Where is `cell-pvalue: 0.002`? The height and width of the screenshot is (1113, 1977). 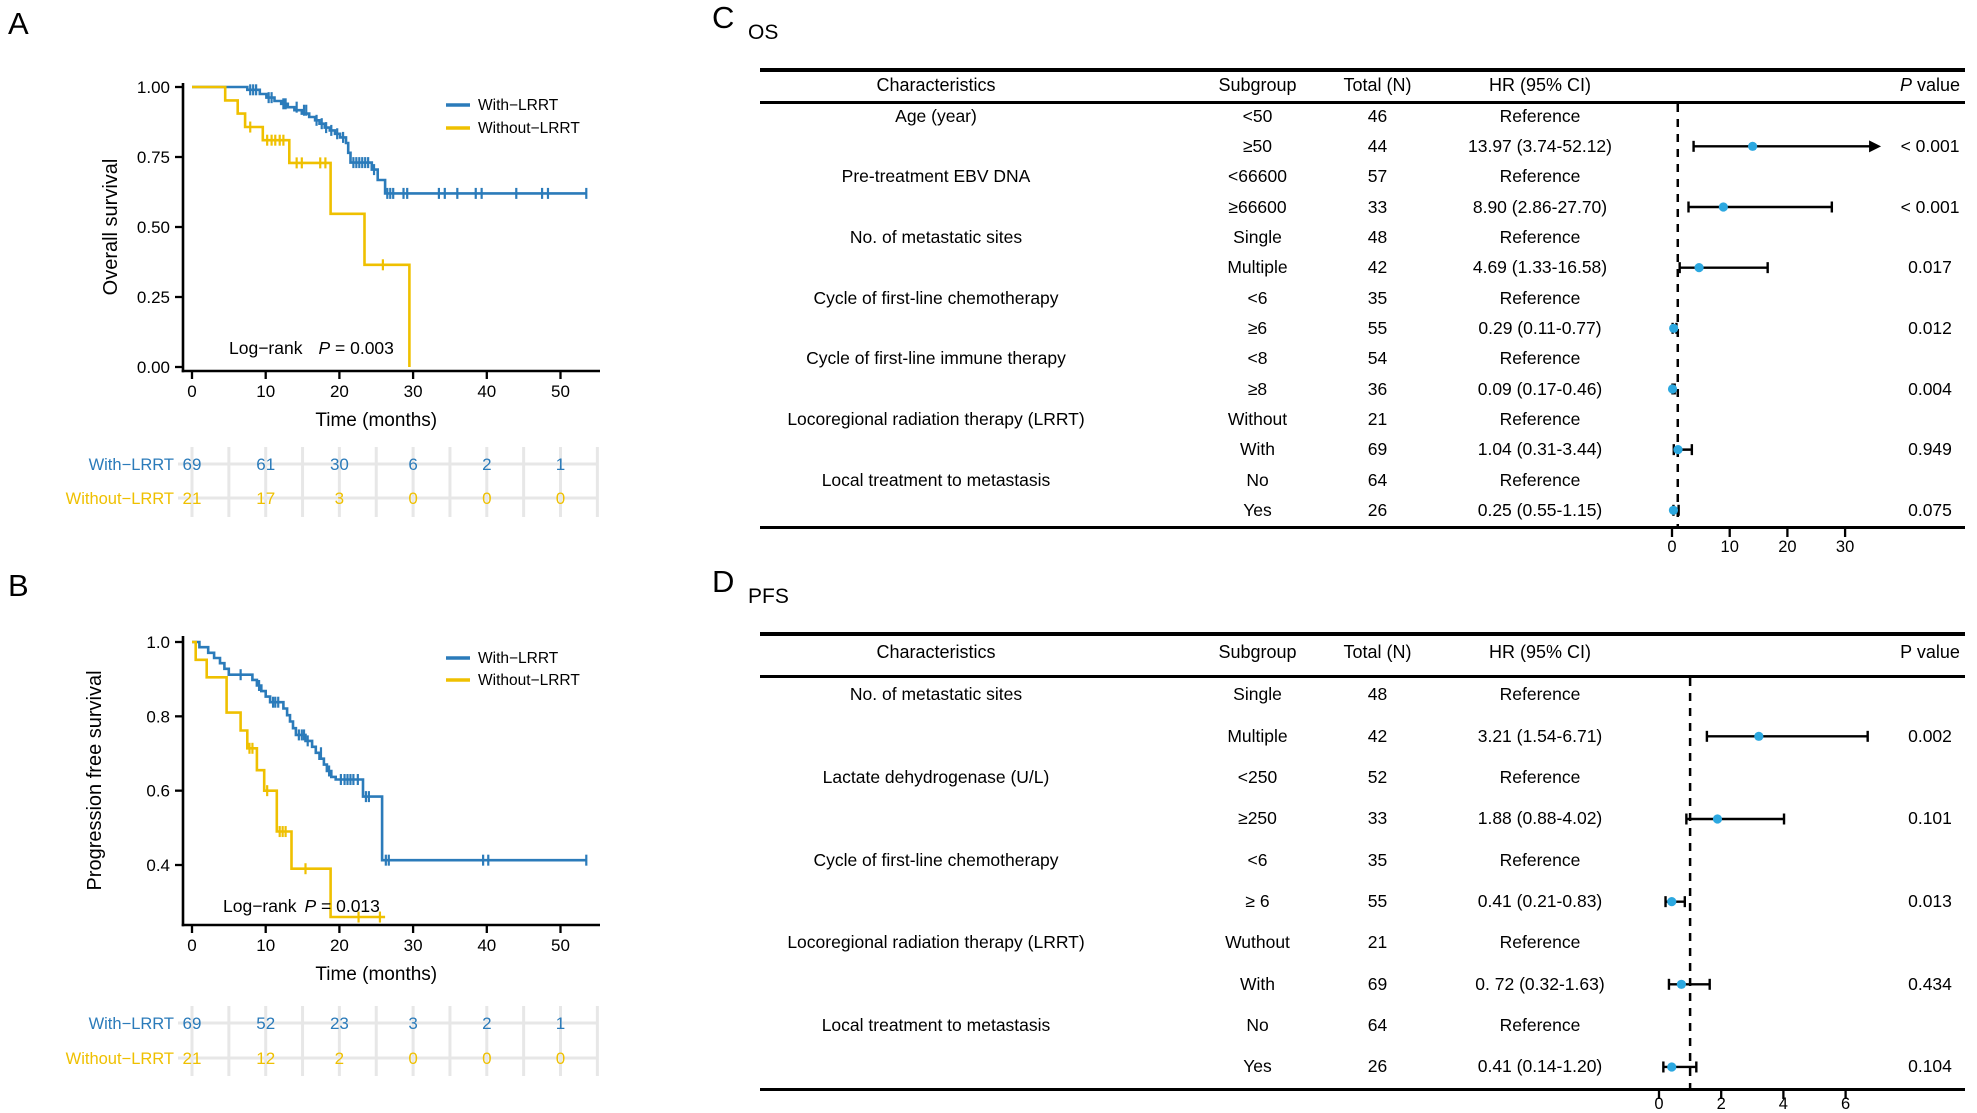
cell-pvalue: 0.002 is located at coordinates (1930, 735).